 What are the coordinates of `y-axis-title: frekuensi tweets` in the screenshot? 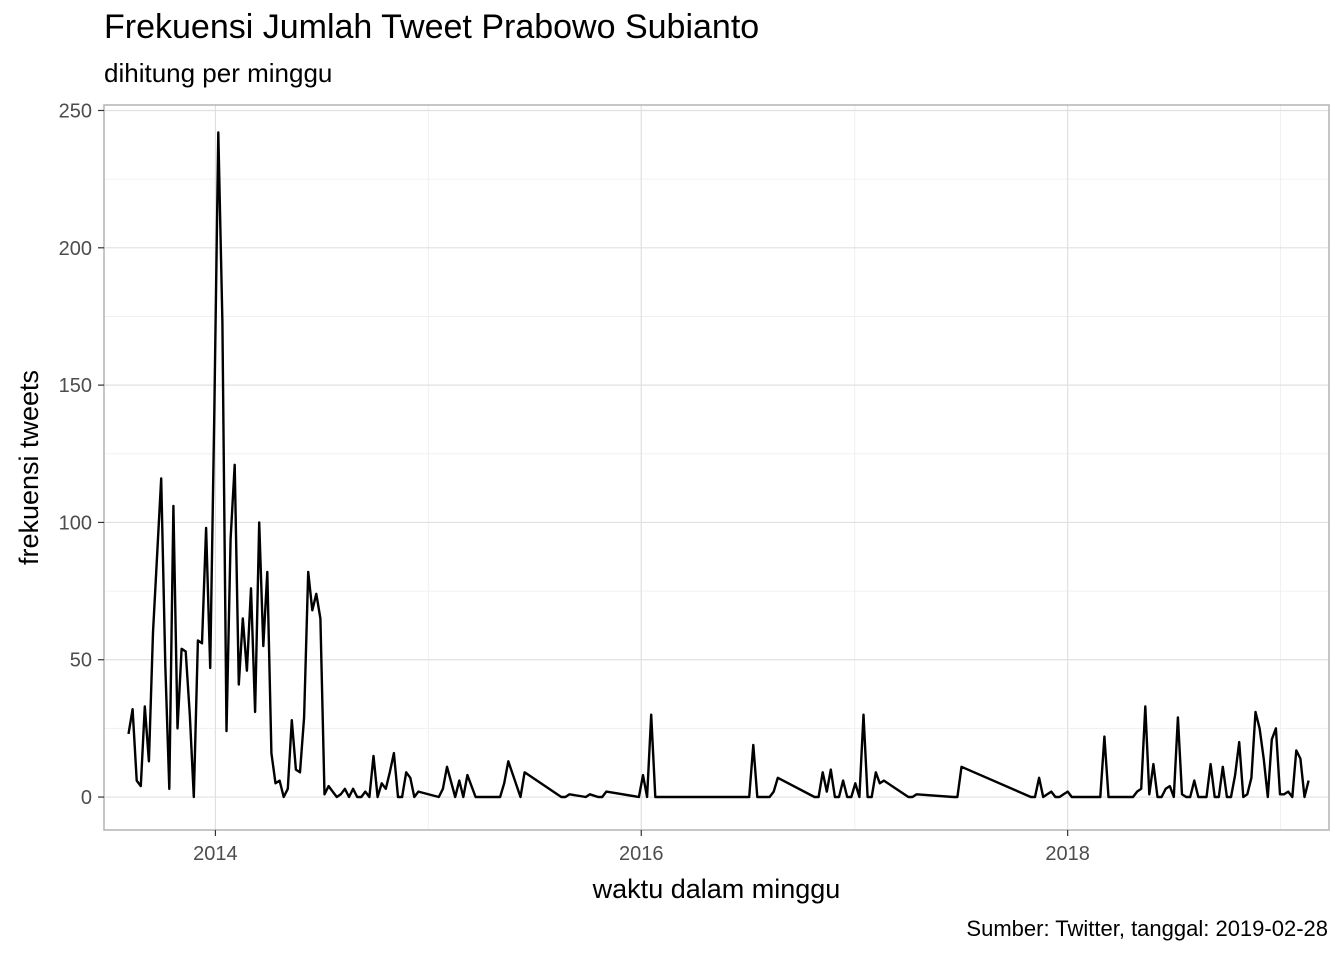 It's located at (29, 467).